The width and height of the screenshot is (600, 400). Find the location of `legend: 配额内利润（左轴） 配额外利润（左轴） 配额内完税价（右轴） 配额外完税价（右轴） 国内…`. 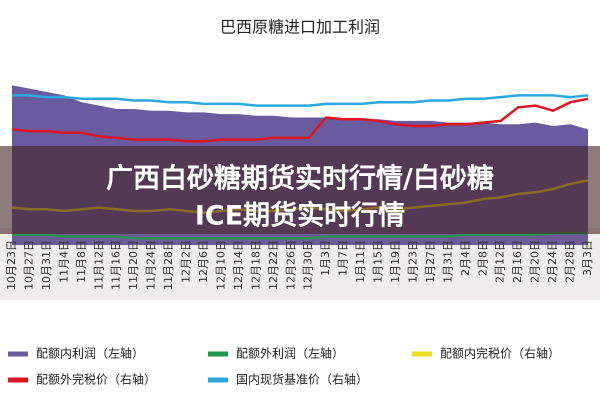

legend: 配额内利润（左轴） 配额外利润（左轴） 配额内完税价（右轴） 配额外完税价（右轴） 国内… is located at coordinates (284, 366).